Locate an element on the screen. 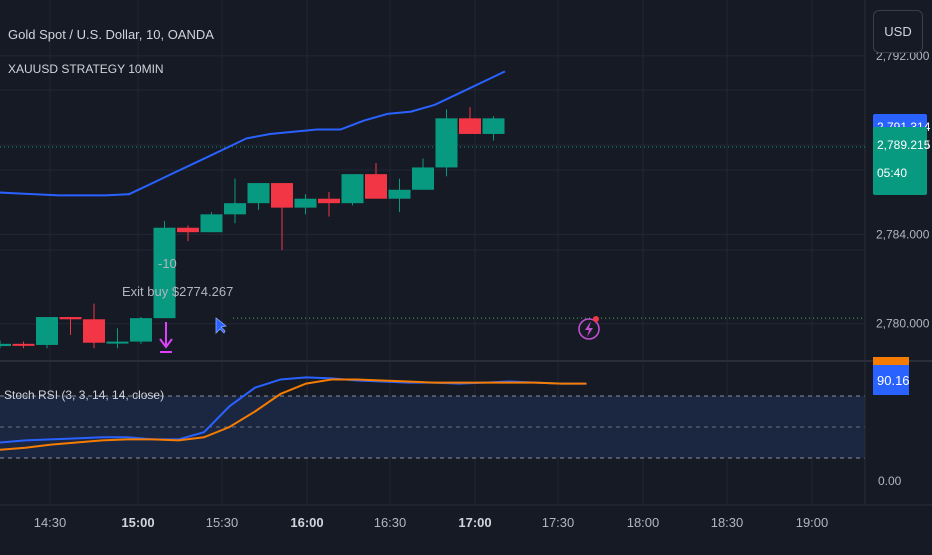  exit-arrow-icon is located at coordinates (166, 337).